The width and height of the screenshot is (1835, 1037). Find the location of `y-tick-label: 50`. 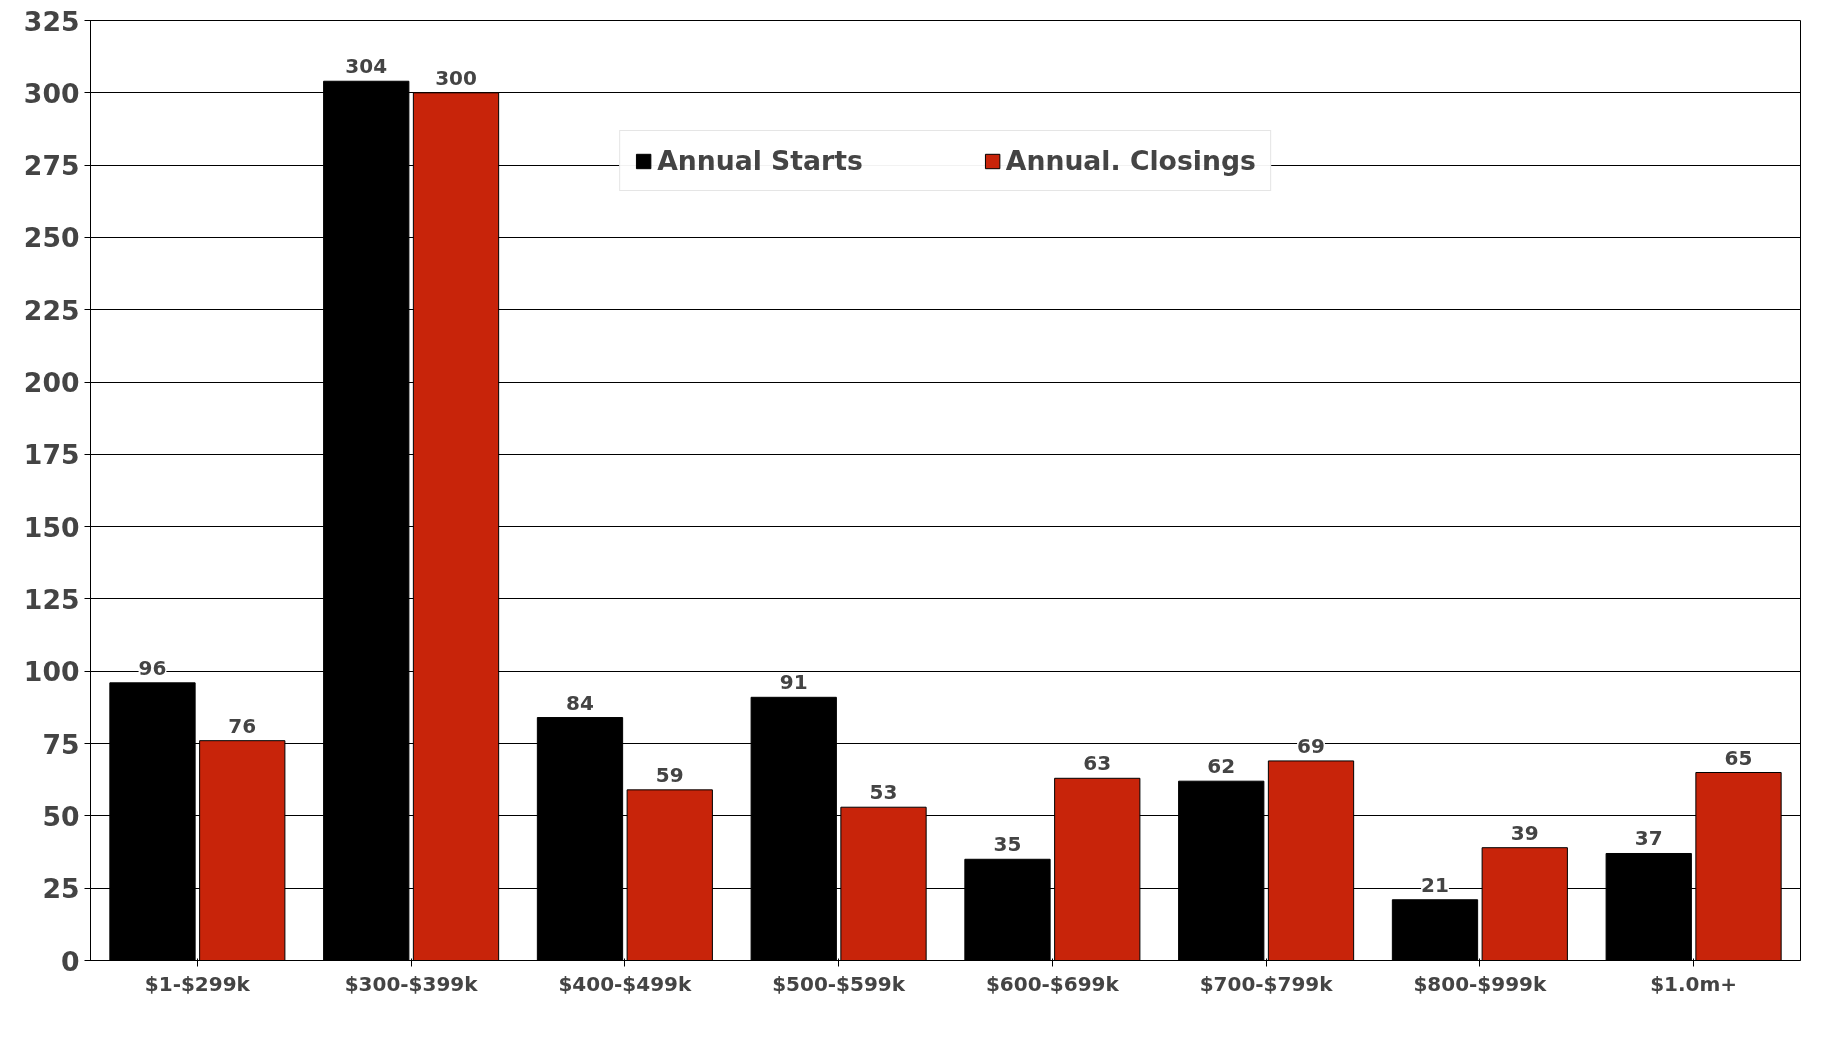

y-tick-label: 50 is located at coordinates (61, 816).